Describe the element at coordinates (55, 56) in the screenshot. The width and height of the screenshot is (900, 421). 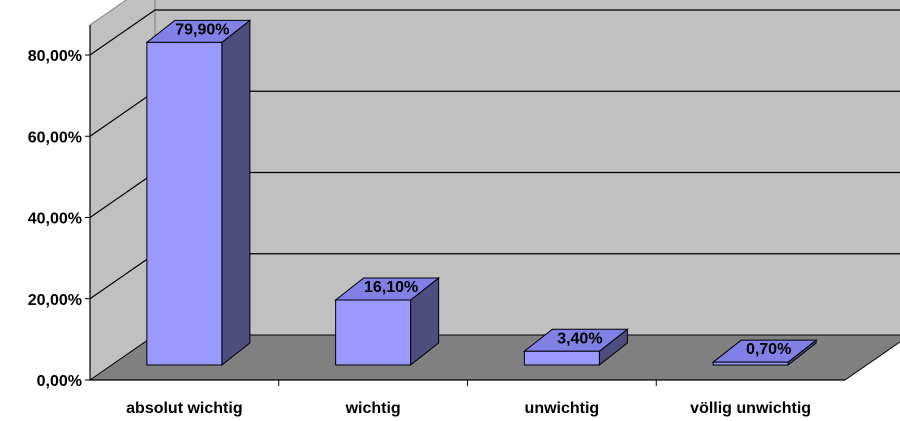
I see `y-tick-label: 80,00%` at that location.